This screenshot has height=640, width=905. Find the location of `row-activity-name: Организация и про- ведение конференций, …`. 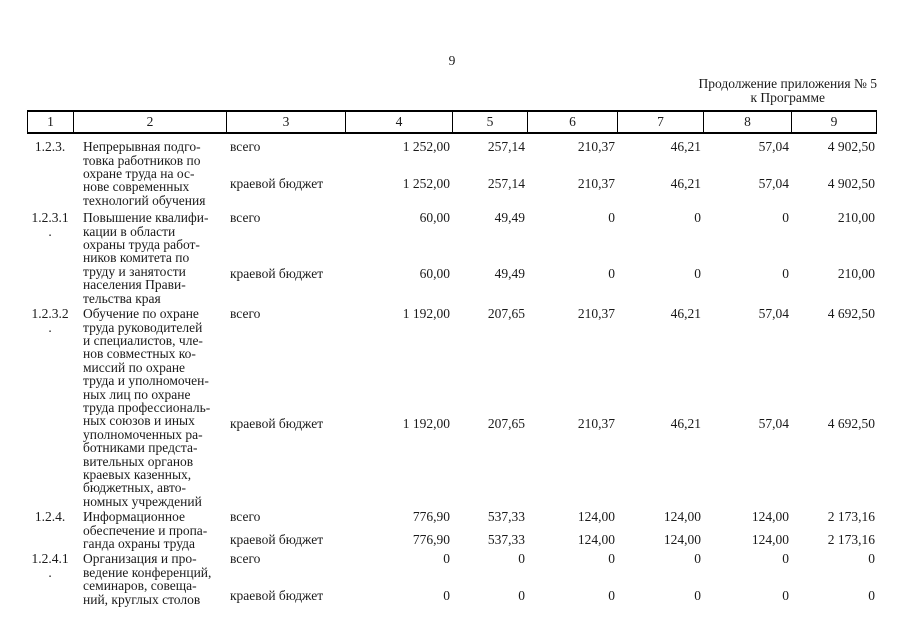

row-activity-name: Организация и про- ведение конференций, … is located at coordinates (147, 579).